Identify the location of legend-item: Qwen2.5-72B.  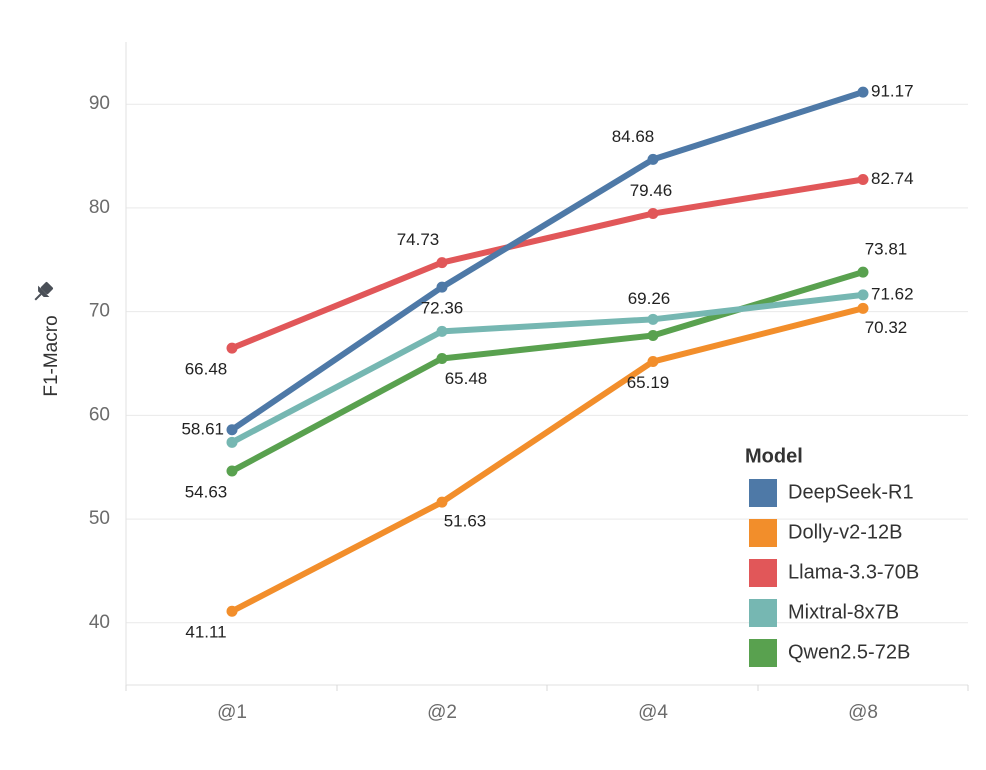
(829, 653).